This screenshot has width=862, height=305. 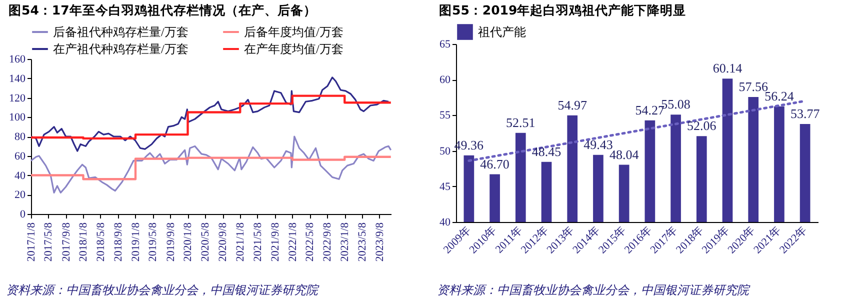 I want to click on data-label: 52.06, so click(x=702, y=126).